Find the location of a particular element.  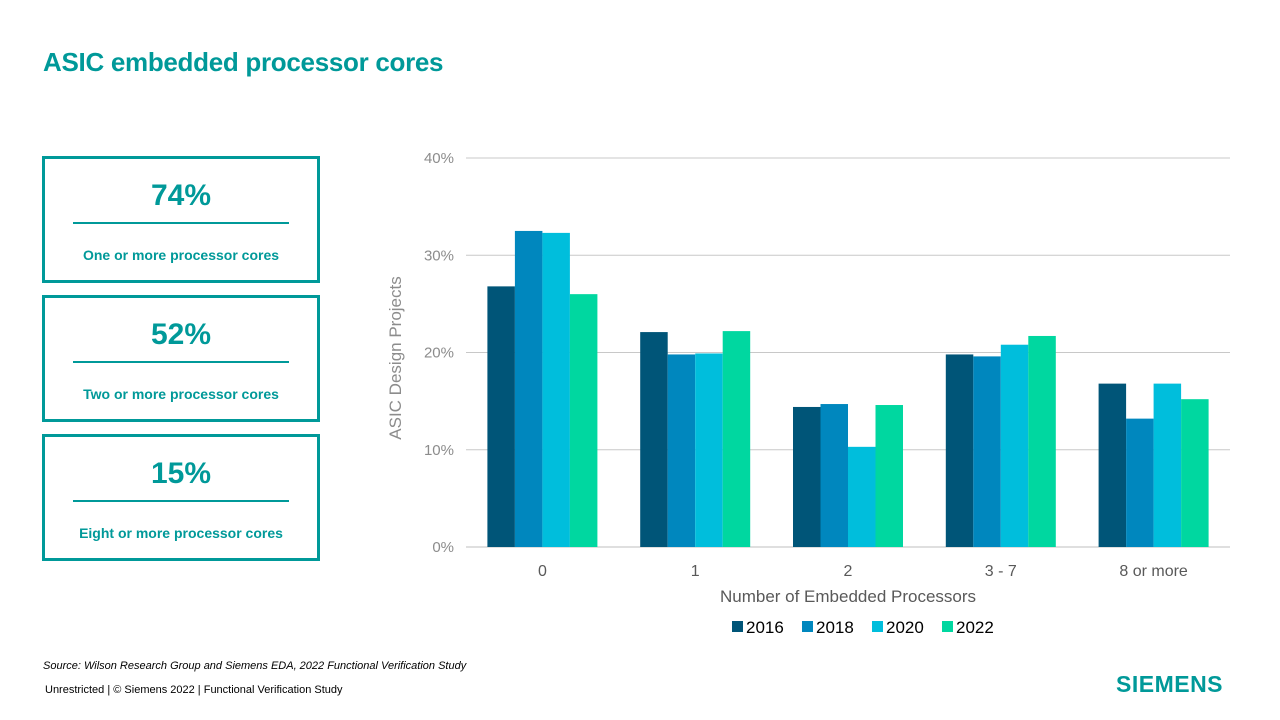

bar-2018-8ormore is located at coordinates (1140, 482).